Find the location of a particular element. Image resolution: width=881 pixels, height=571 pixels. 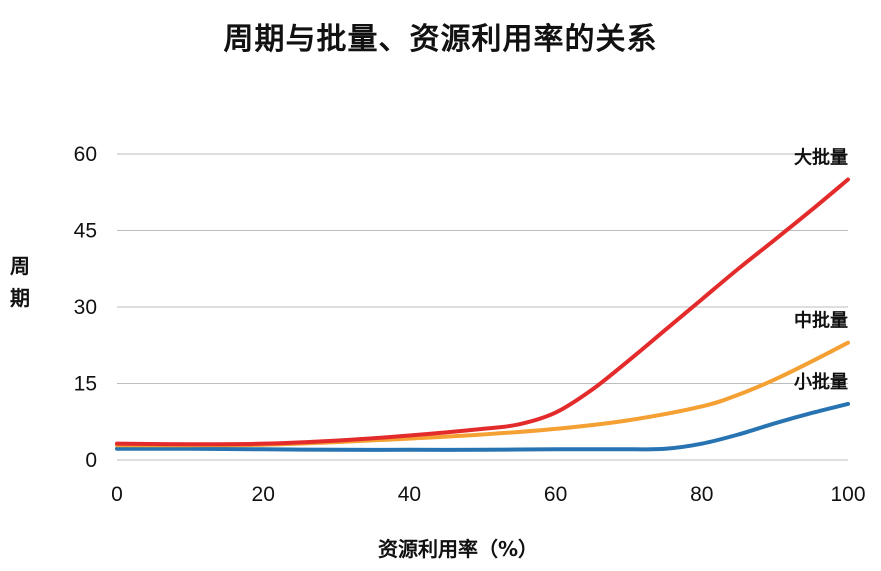

series-label-large: 大批量 is located at coordinates (821, 158).